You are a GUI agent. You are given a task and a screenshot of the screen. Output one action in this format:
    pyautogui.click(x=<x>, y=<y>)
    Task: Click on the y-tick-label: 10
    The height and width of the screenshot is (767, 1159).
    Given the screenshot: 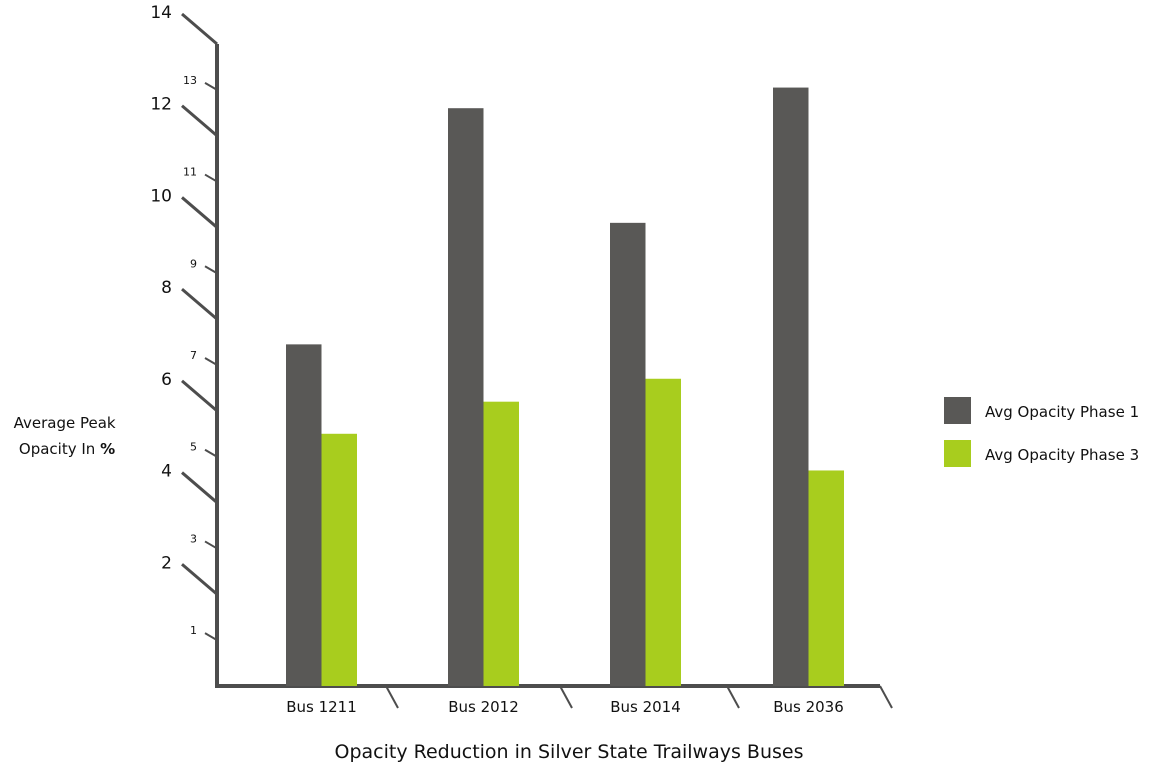 What is the action you would take?
    pyautogui.click(x=161, y=196)
    